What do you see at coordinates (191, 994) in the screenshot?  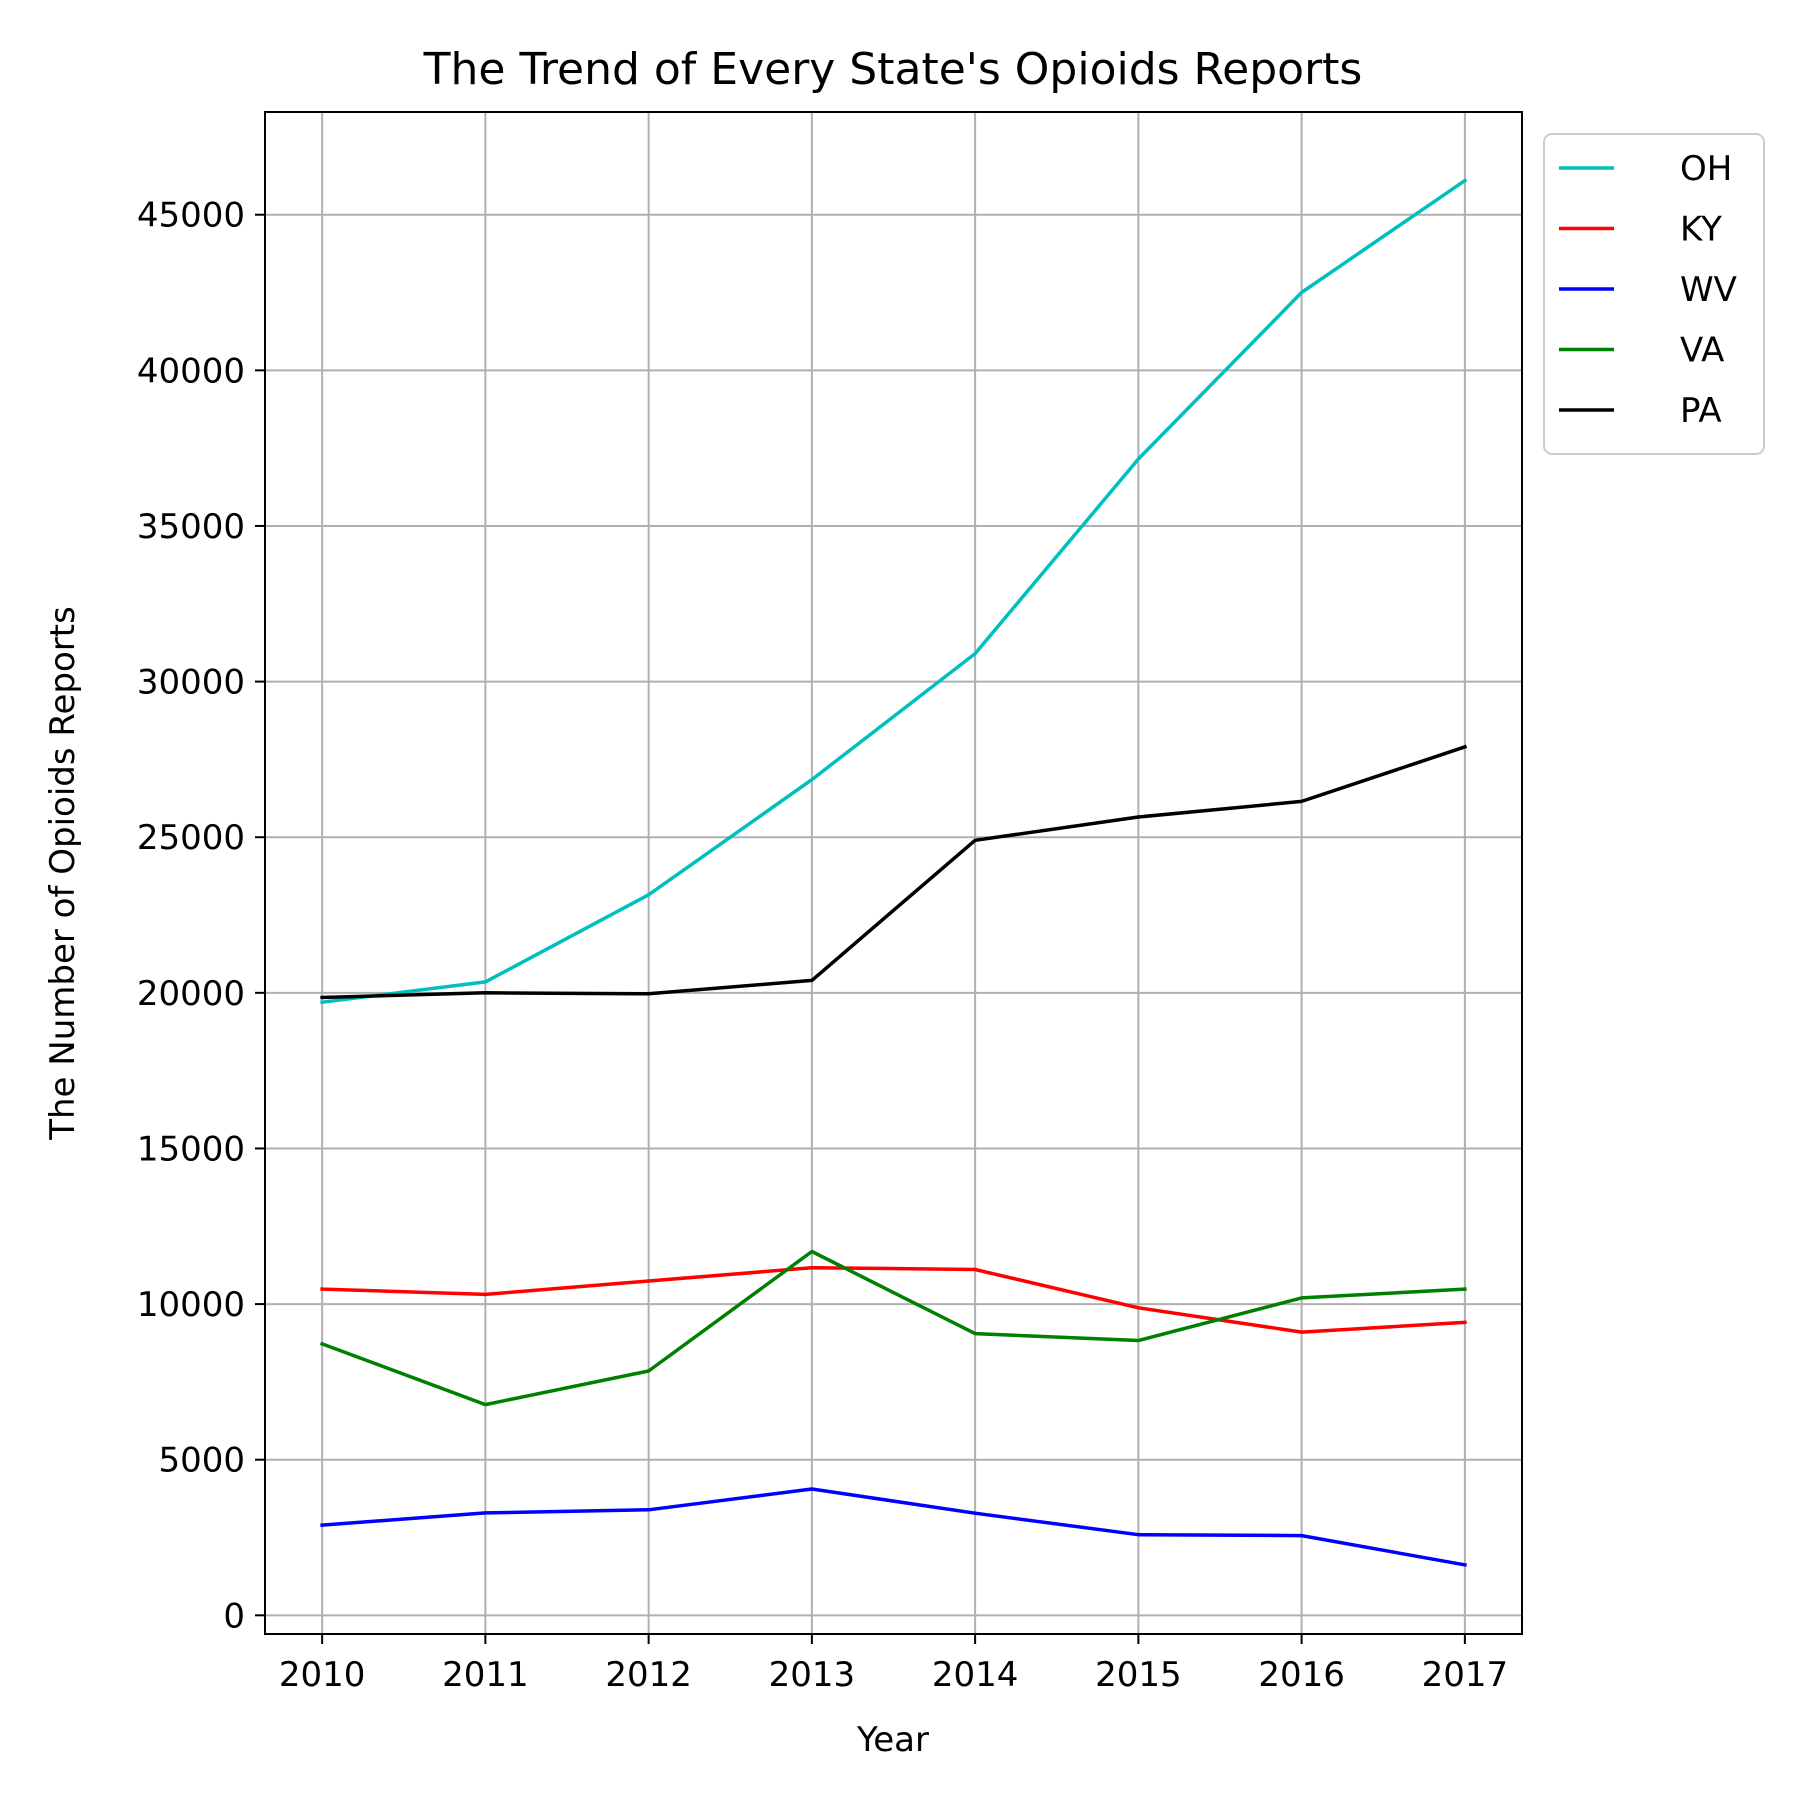 I see `y-tick-label: 20000` at bounding box center [191, 994].